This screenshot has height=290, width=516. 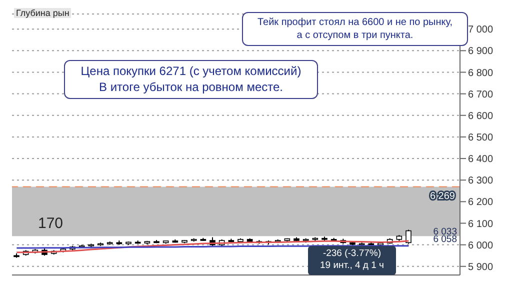 I want to click on annotation: 6 058, so click(x=445, y=240).